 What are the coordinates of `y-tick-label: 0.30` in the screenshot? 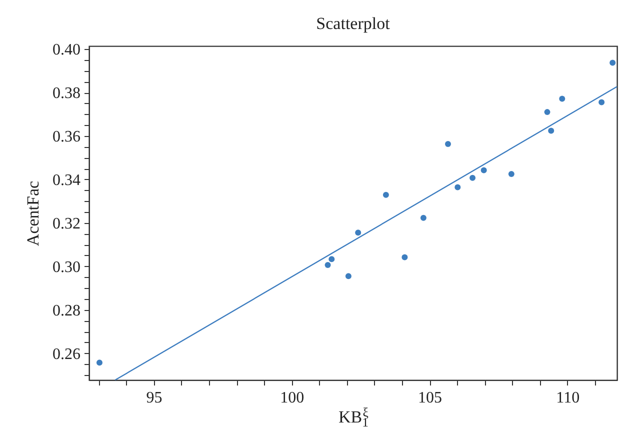 It's located at (66, 267).